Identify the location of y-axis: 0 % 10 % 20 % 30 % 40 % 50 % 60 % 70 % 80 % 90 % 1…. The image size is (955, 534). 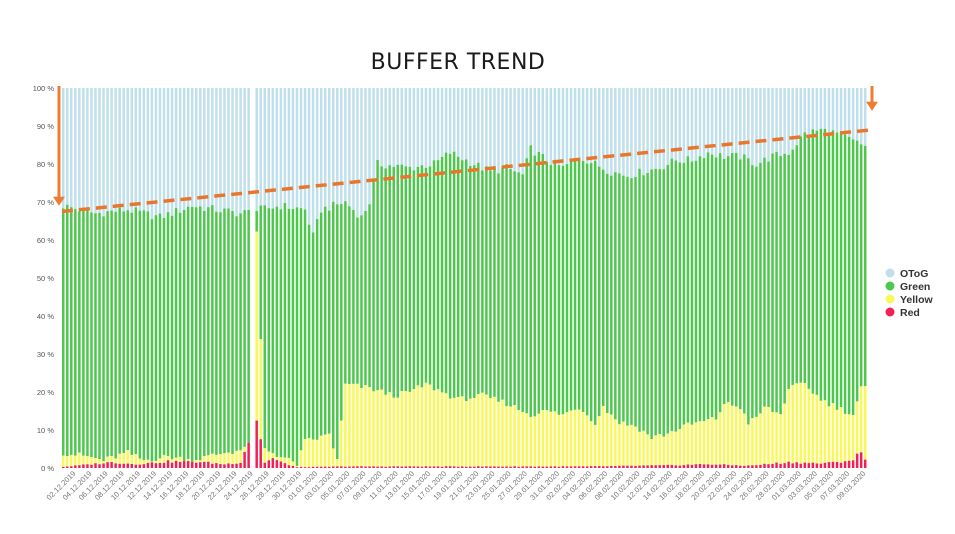
(44, 278).